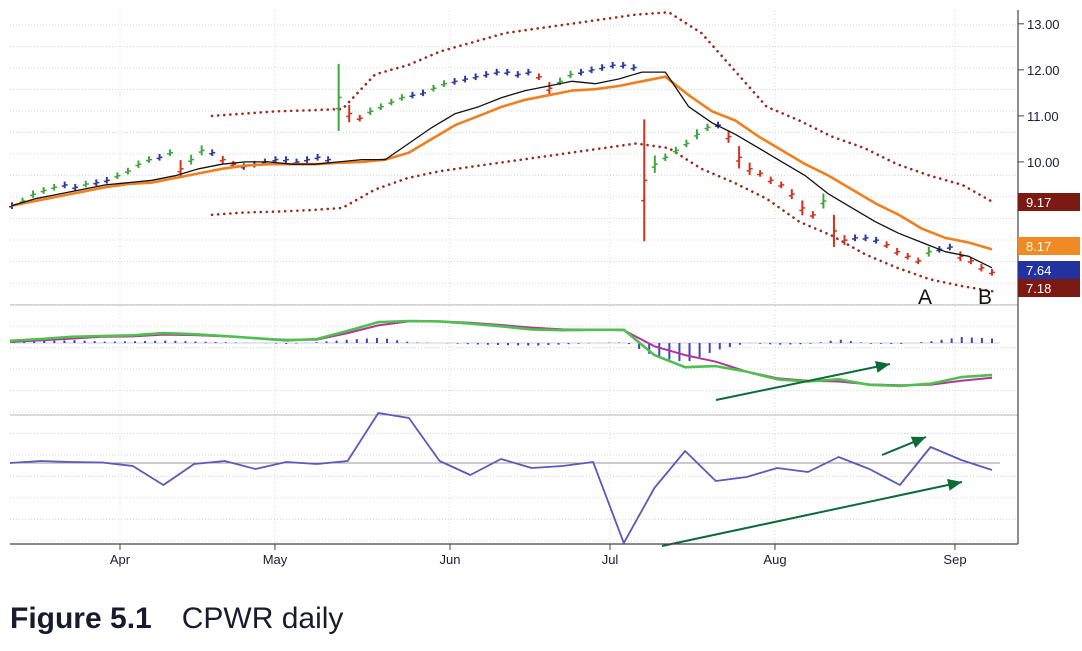  I want to click on x-tick-label: May, so click(275, 559).